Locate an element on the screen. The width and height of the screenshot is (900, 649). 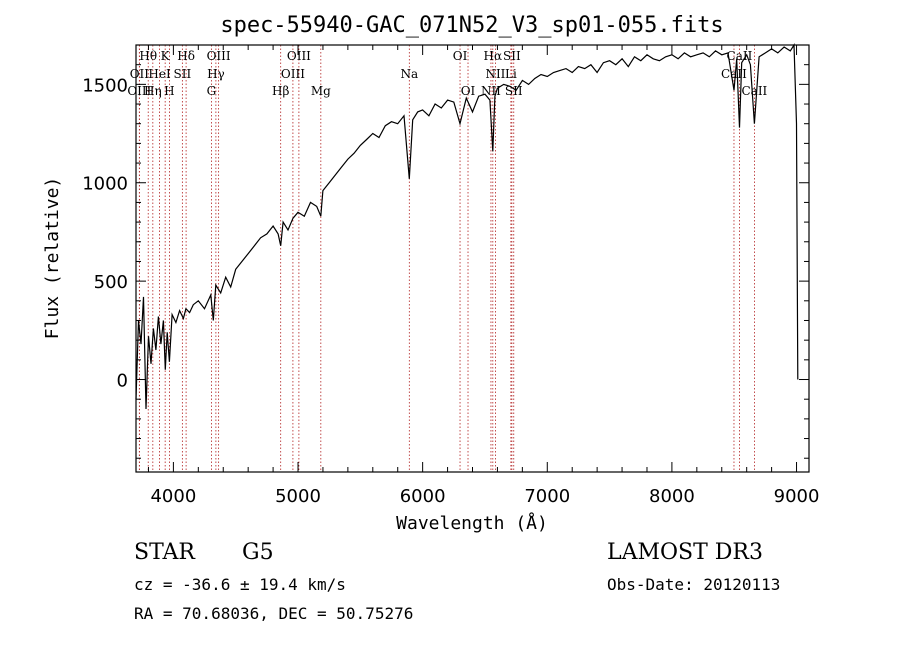
line-label-25: CaII is located at coordinates (740, 56).